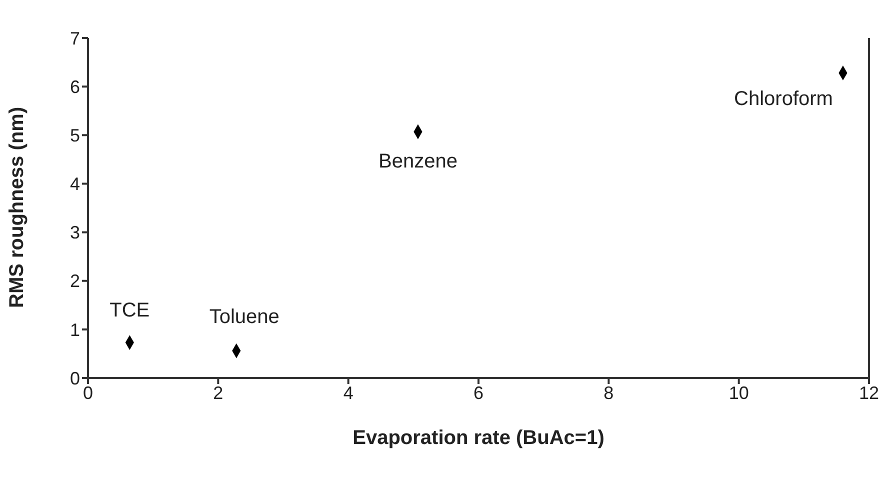  What do you see at coordinates (348, 392) in the screenshot?
I see `x-tick-label: 4` at bounding box center [348, 392].